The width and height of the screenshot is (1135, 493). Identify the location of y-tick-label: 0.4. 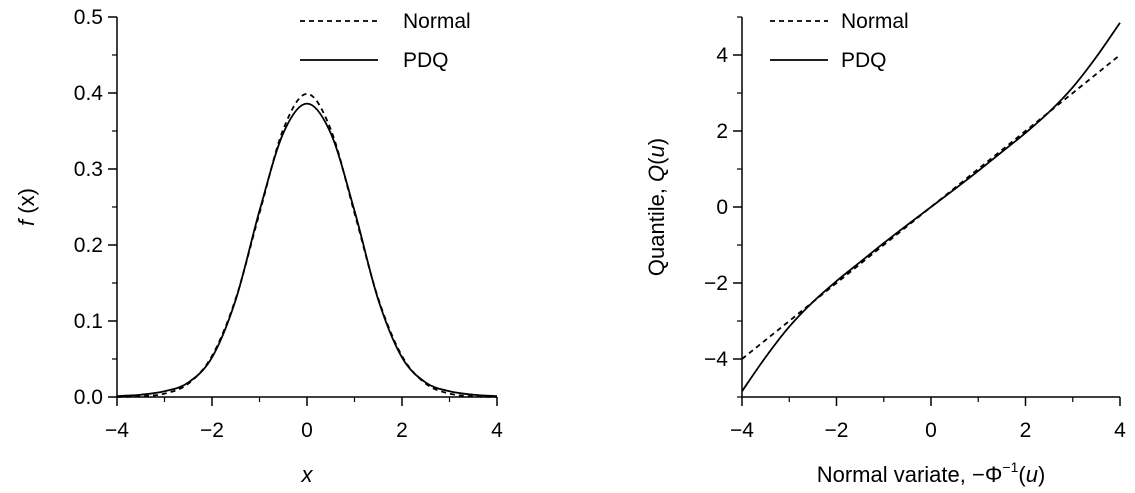
(89, 93).